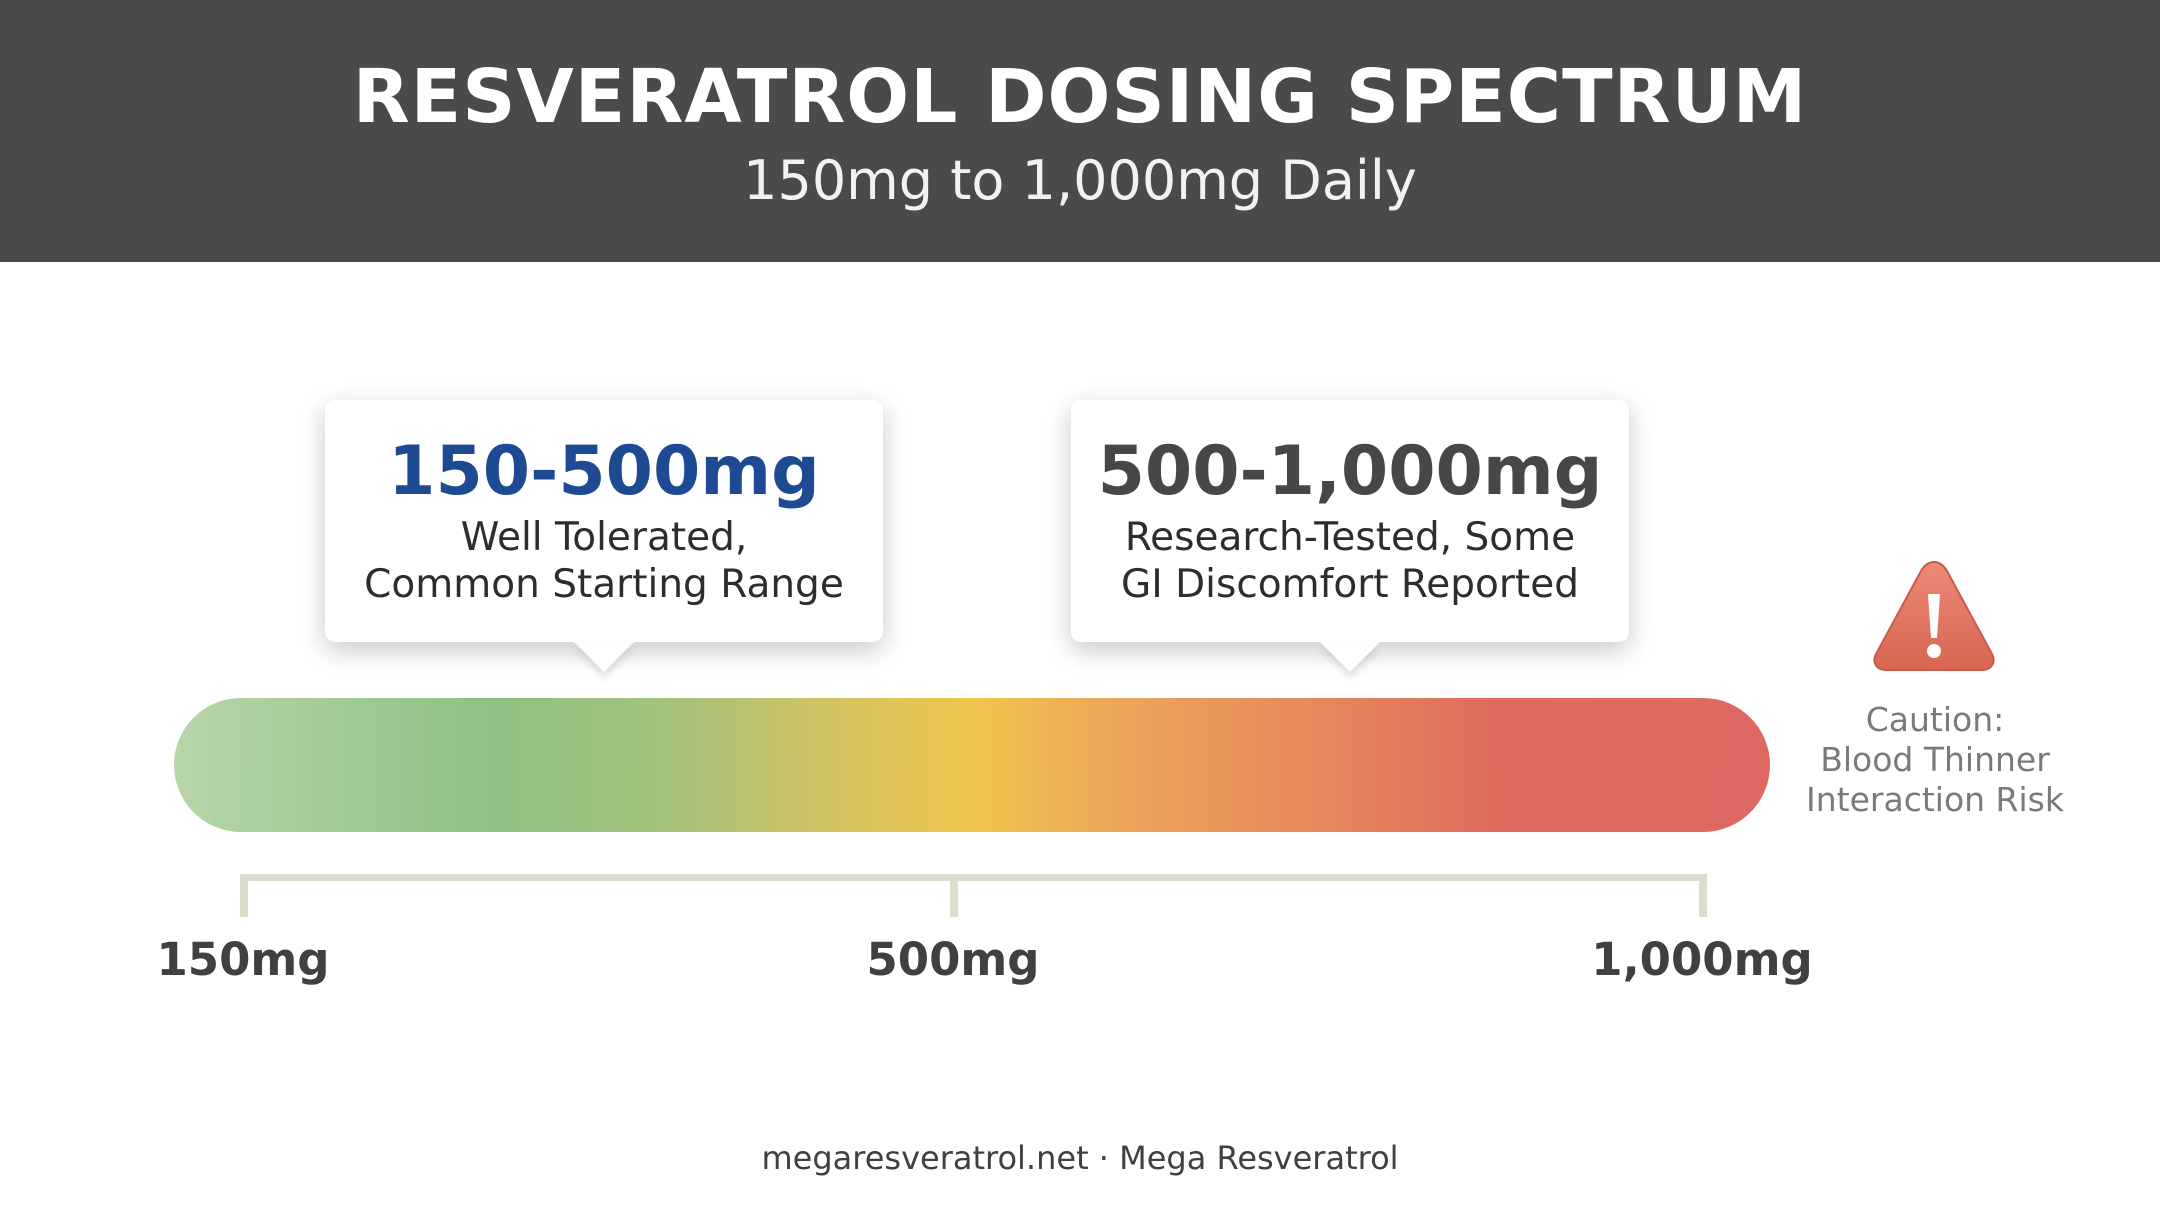 Image resolution: width=2160 pixels, height=1206 pixels. Describe the element at coordinates (1350, 471) in the screenshot. I see `callout-high-dose-range: 500-1,000mg` at that location.